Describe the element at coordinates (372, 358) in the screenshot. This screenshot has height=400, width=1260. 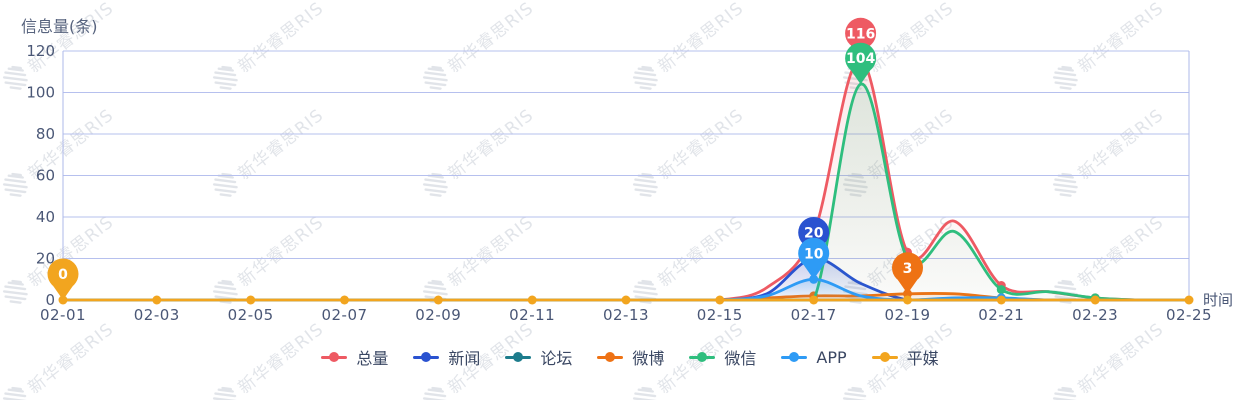
I see `legend-label-total: 总量` at that location.